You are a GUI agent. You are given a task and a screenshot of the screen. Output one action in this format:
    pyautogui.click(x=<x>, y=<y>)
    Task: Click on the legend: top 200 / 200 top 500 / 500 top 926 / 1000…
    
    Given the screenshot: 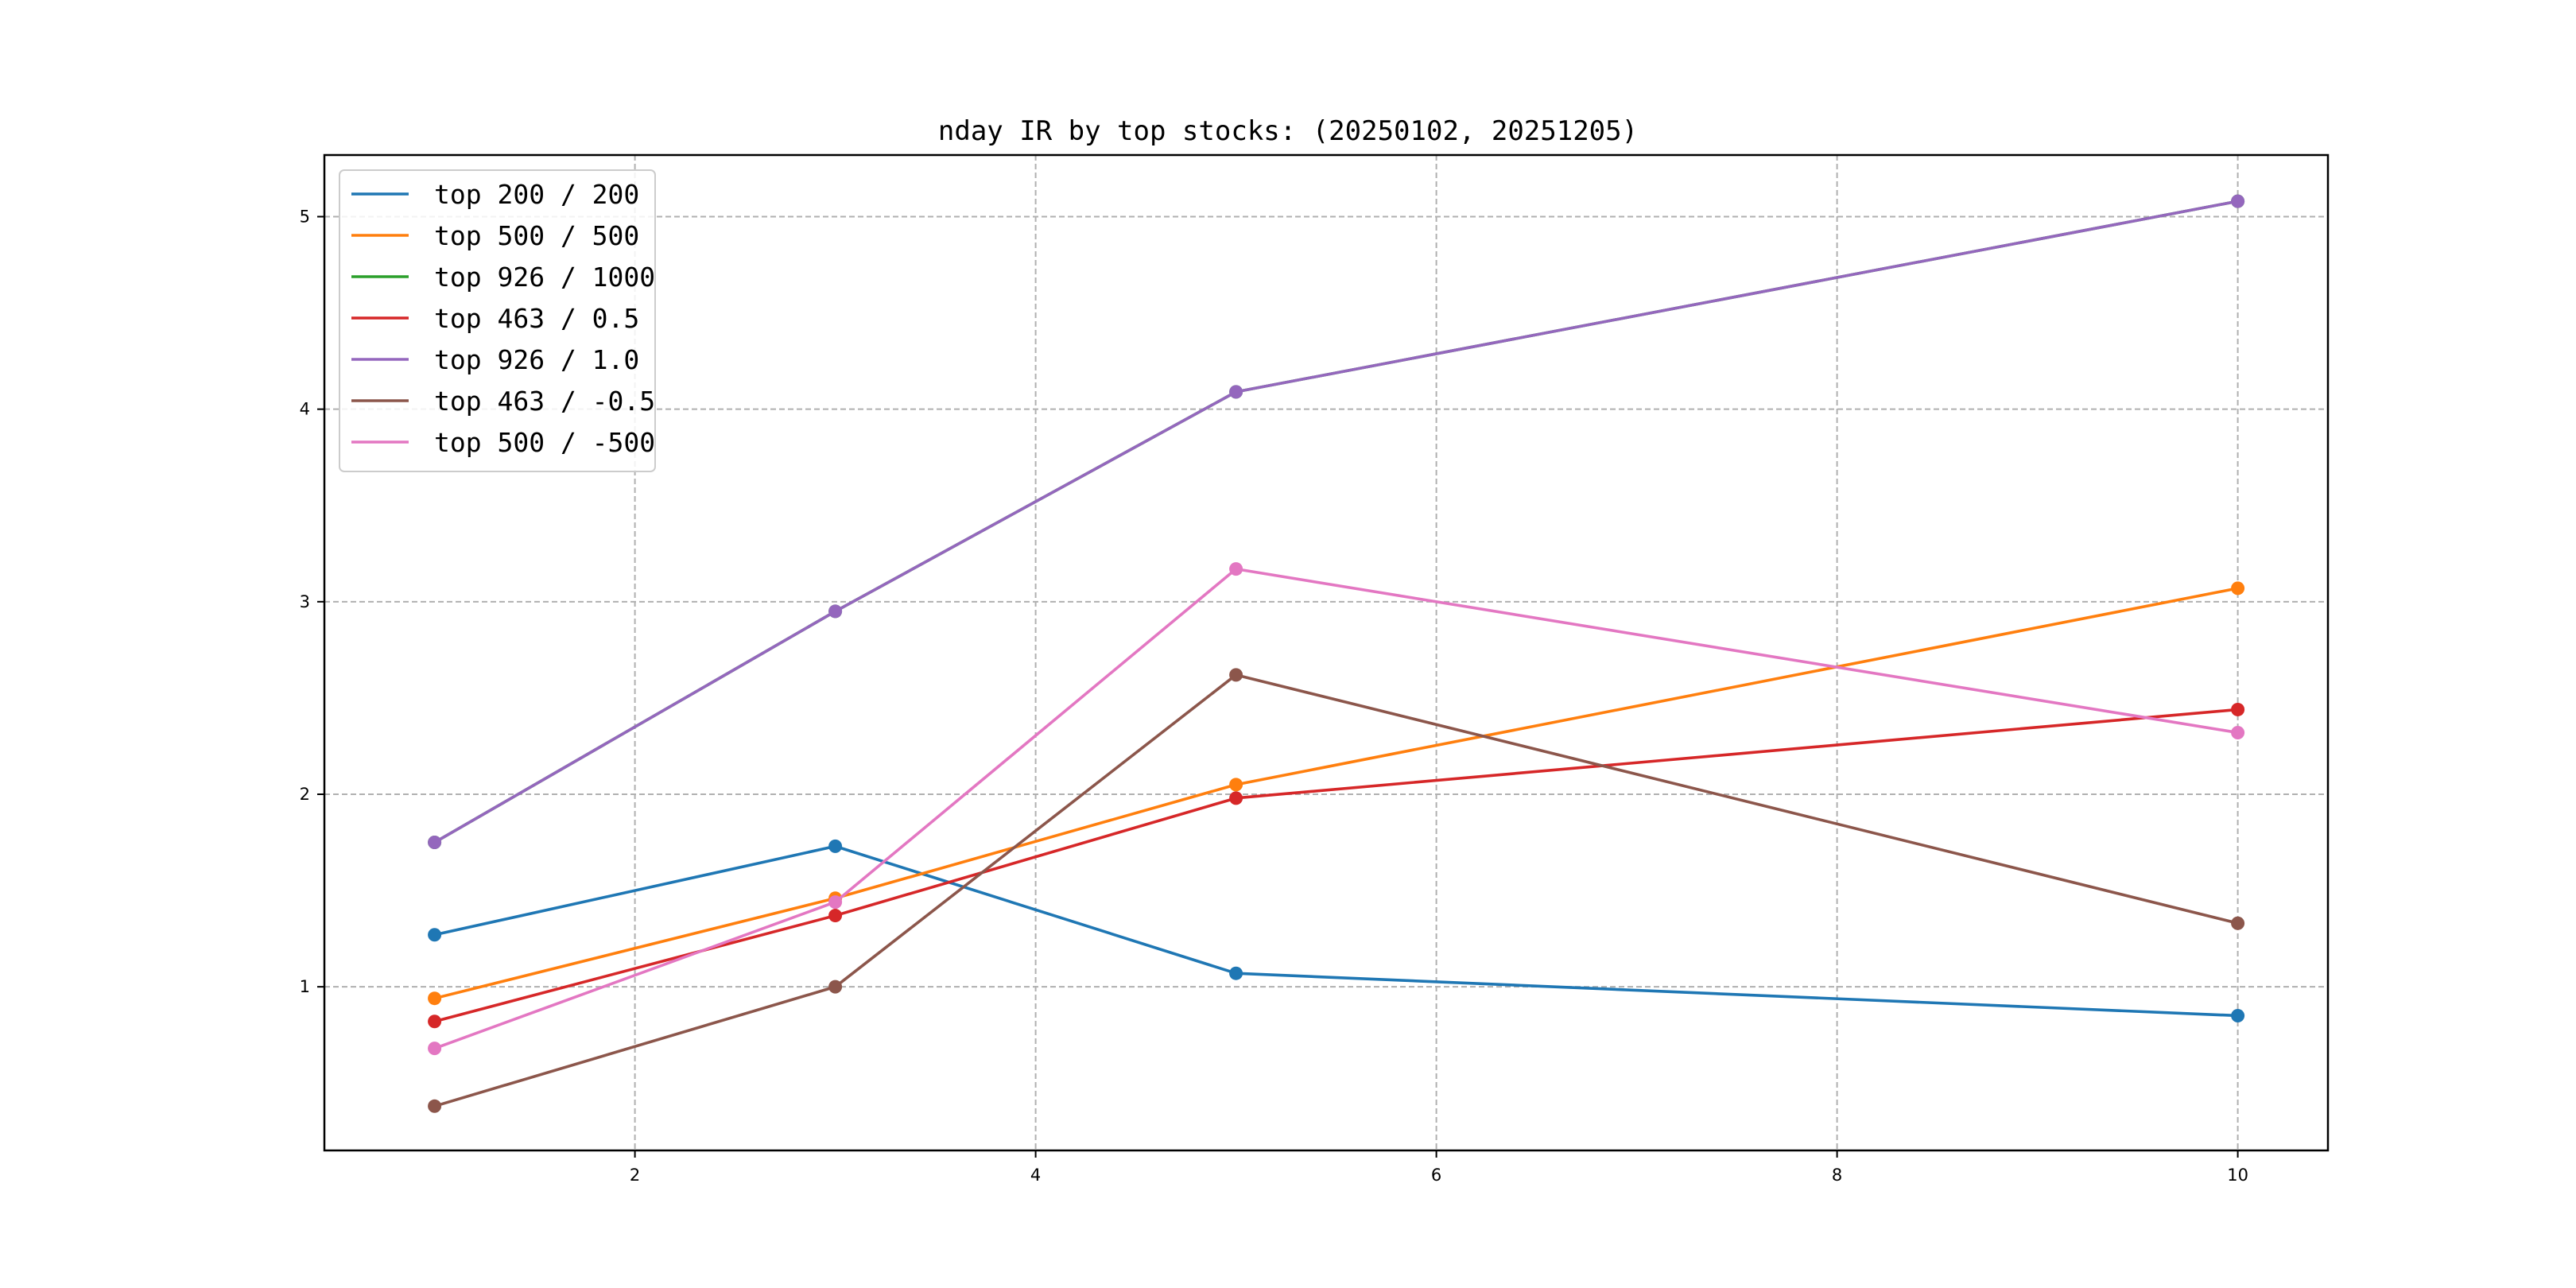 What is the action you would take?
    pyautogui.click(x=498, y=321)
    